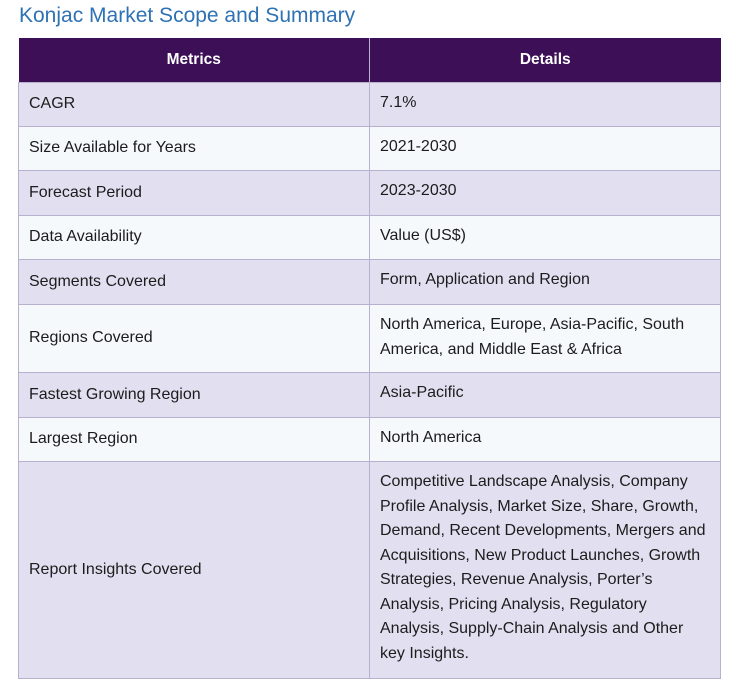 Image resolution: width=749 pixels, height=698 pixels. I want to click on metric-cell: Segments Covered, so click(194, 282).